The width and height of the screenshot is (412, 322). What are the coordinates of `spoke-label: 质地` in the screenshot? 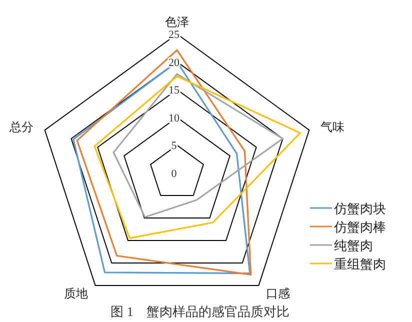 It's located at (76, 293).